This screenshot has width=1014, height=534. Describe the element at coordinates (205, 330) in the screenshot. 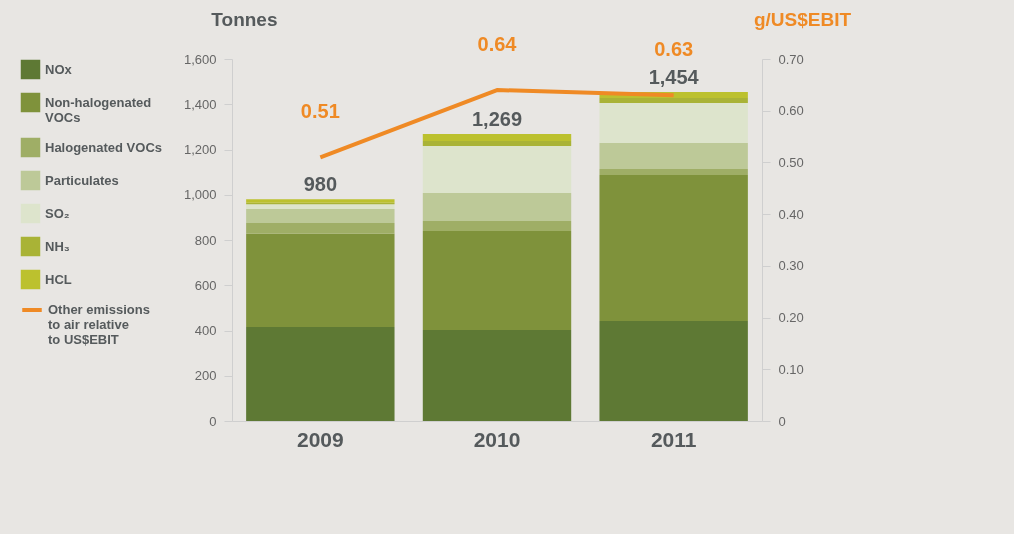

I see `y-tick-label: 400` at that location.